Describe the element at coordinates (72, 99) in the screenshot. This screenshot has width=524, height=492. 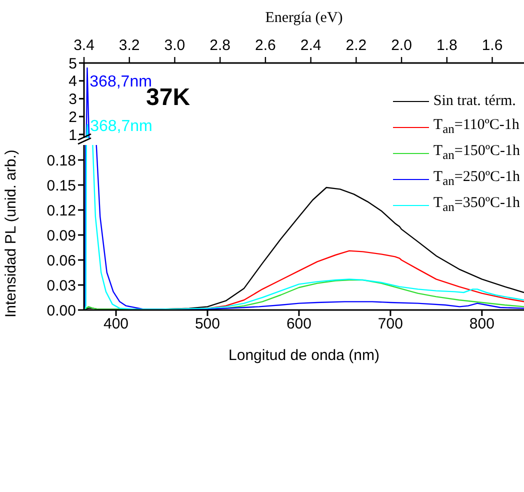
I see `y-tick-label: 3` at that location.